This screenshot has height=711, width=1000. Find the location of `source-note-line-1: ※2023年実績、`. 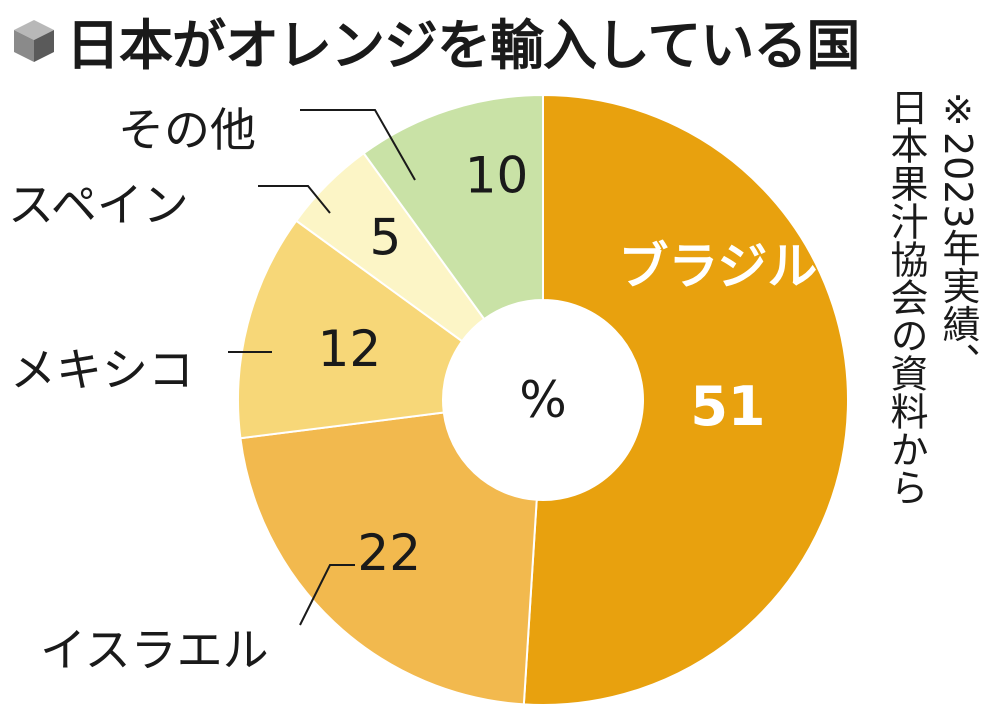

source-note-line-1: ※2023年実績、 is located at coordinates (958, 234).